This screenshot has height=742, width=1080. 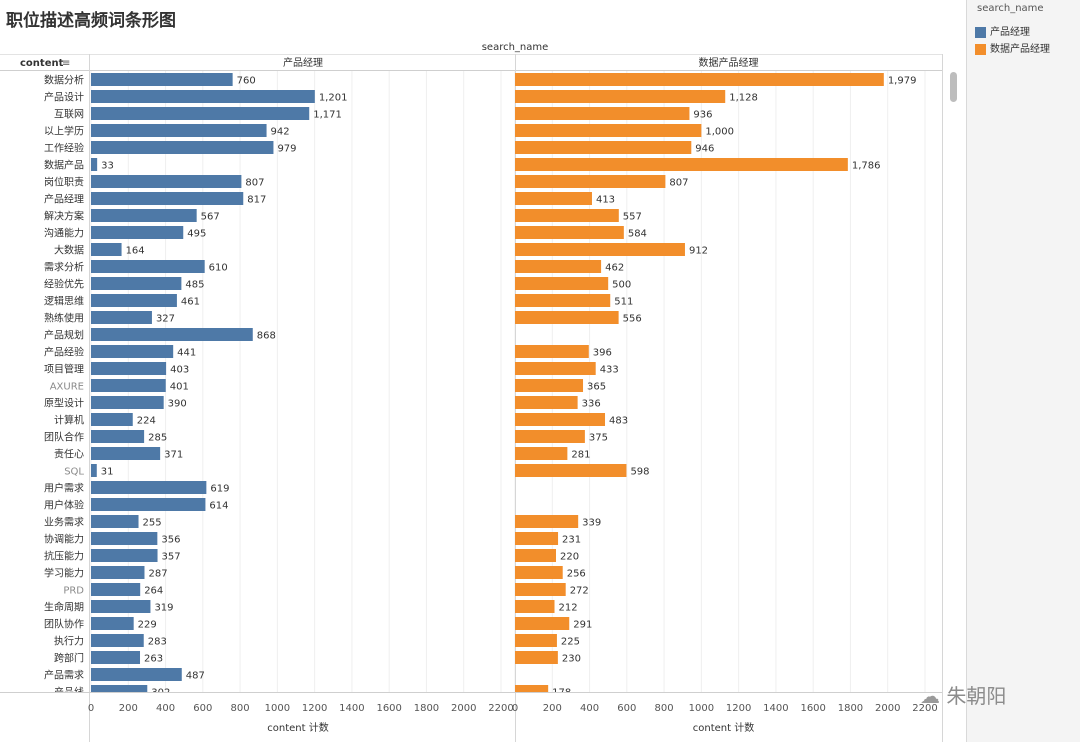 What do you see at coordinates (74, 472) in the screenshot?
I see `category-label: SQL` at bounding box center [74, 472].